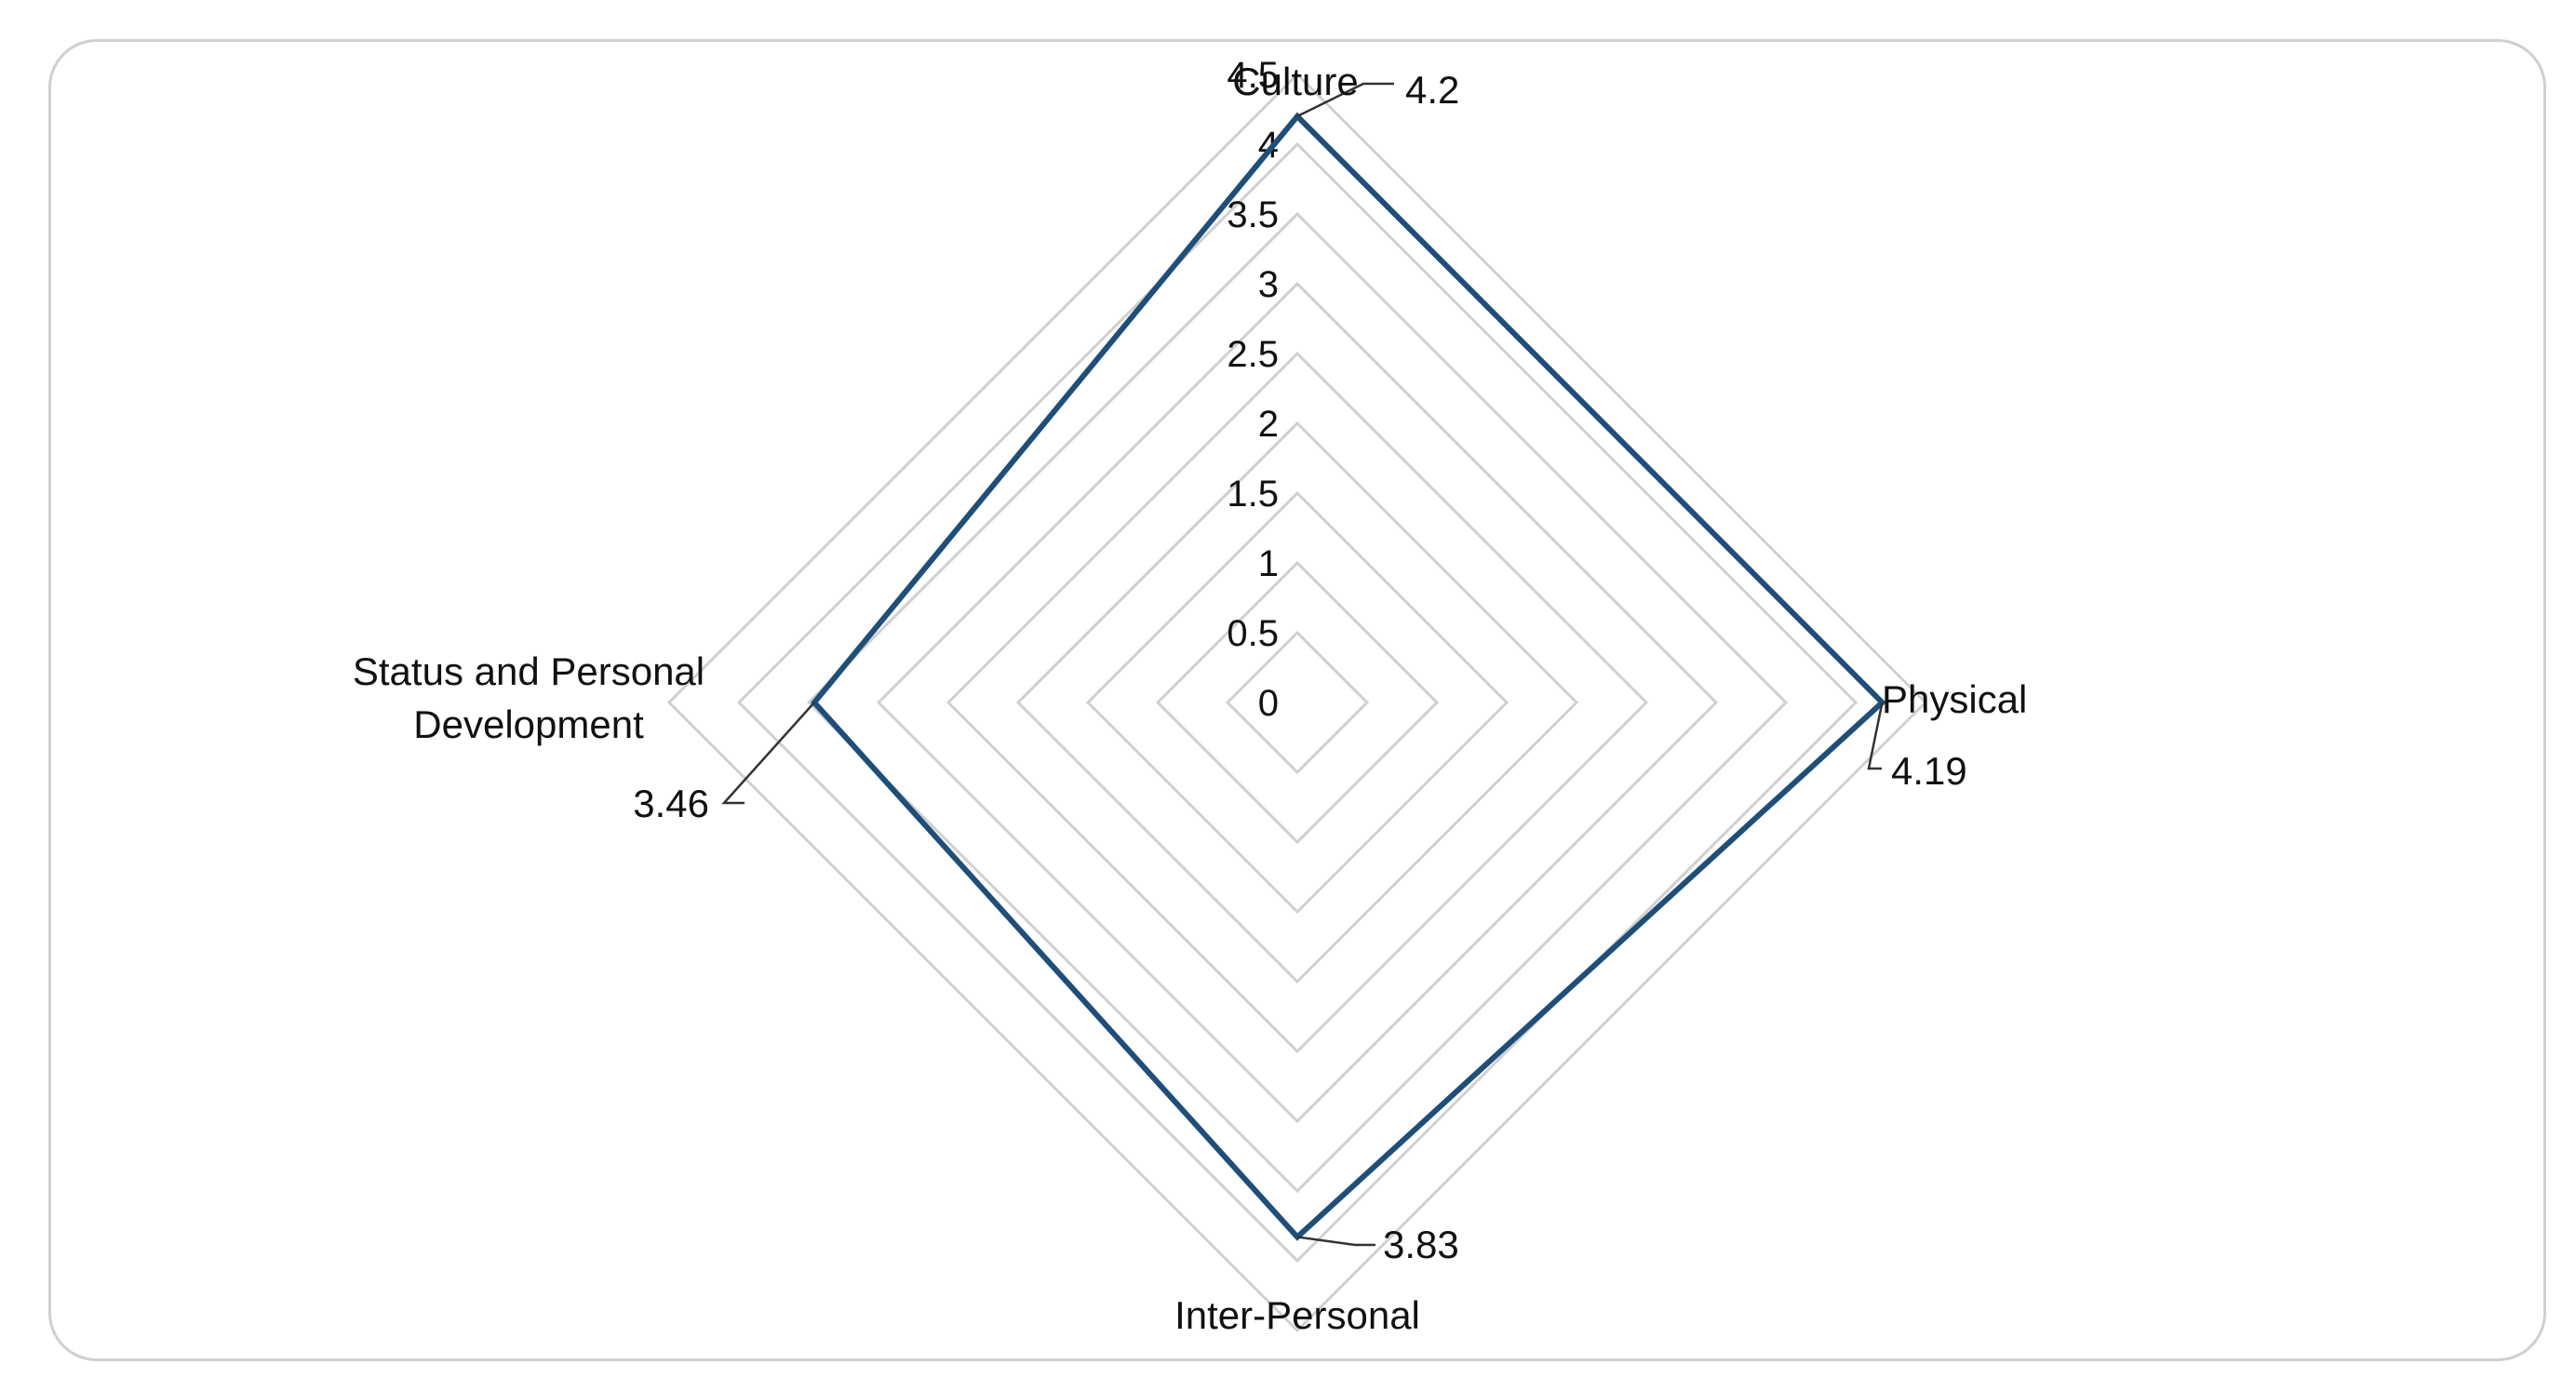 This screenshot has width=2576, height=1391. I want to click on tick-label-3: 3, so click(1268, 284).